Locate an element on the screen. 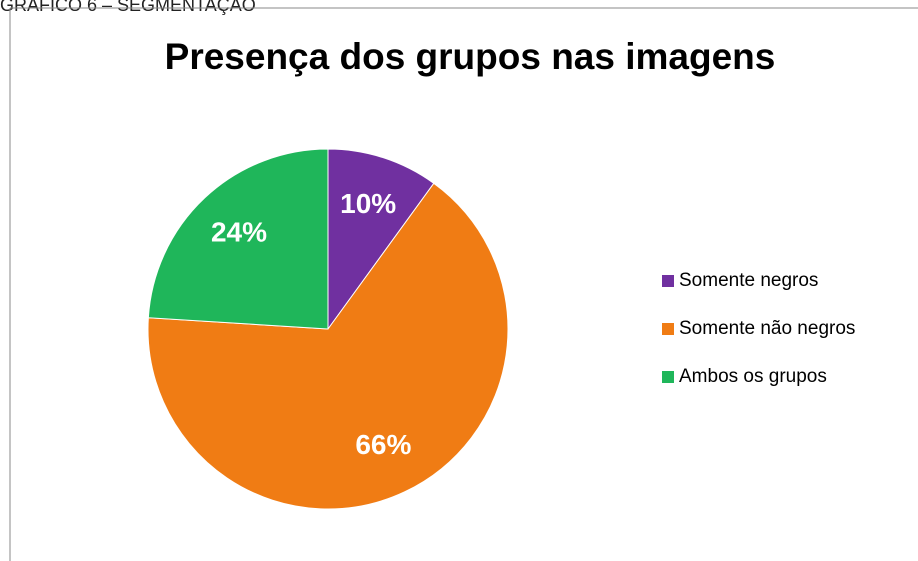 The width and height of the screenshot is (918, 561). slice-label: 66% is located at coordinates (383, 444).